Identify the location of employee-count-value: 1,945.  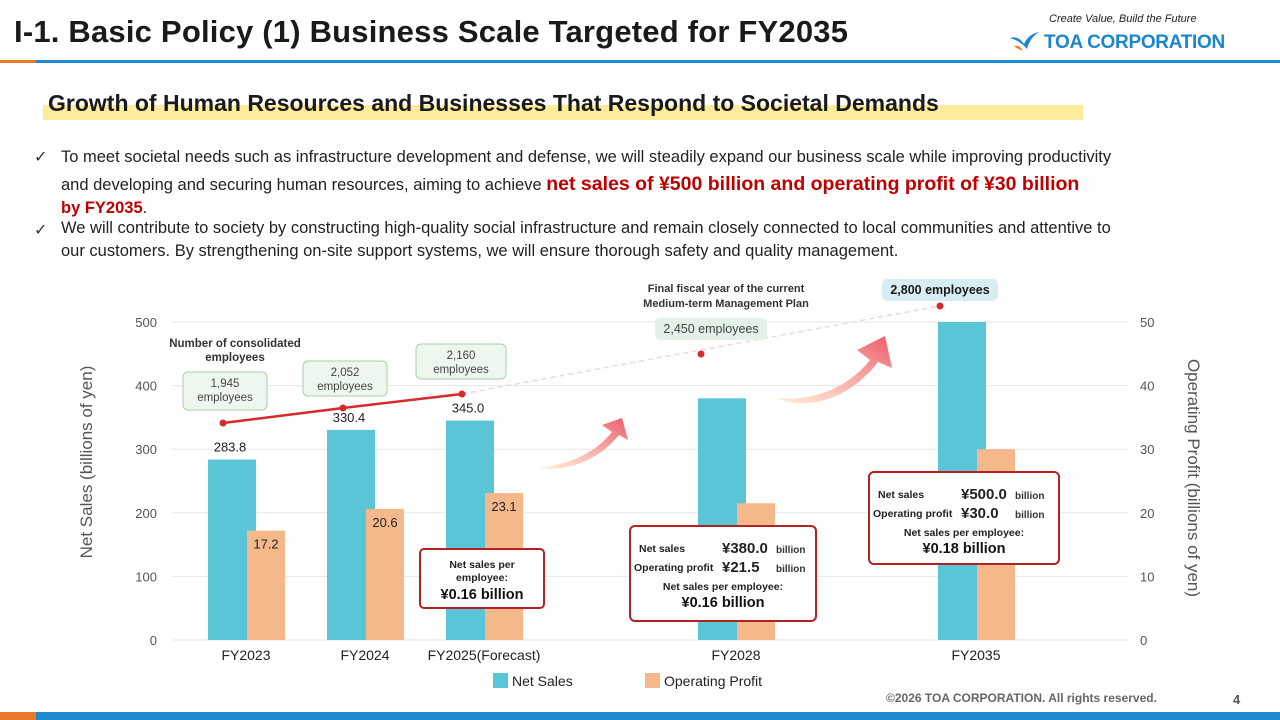
(225, 384).